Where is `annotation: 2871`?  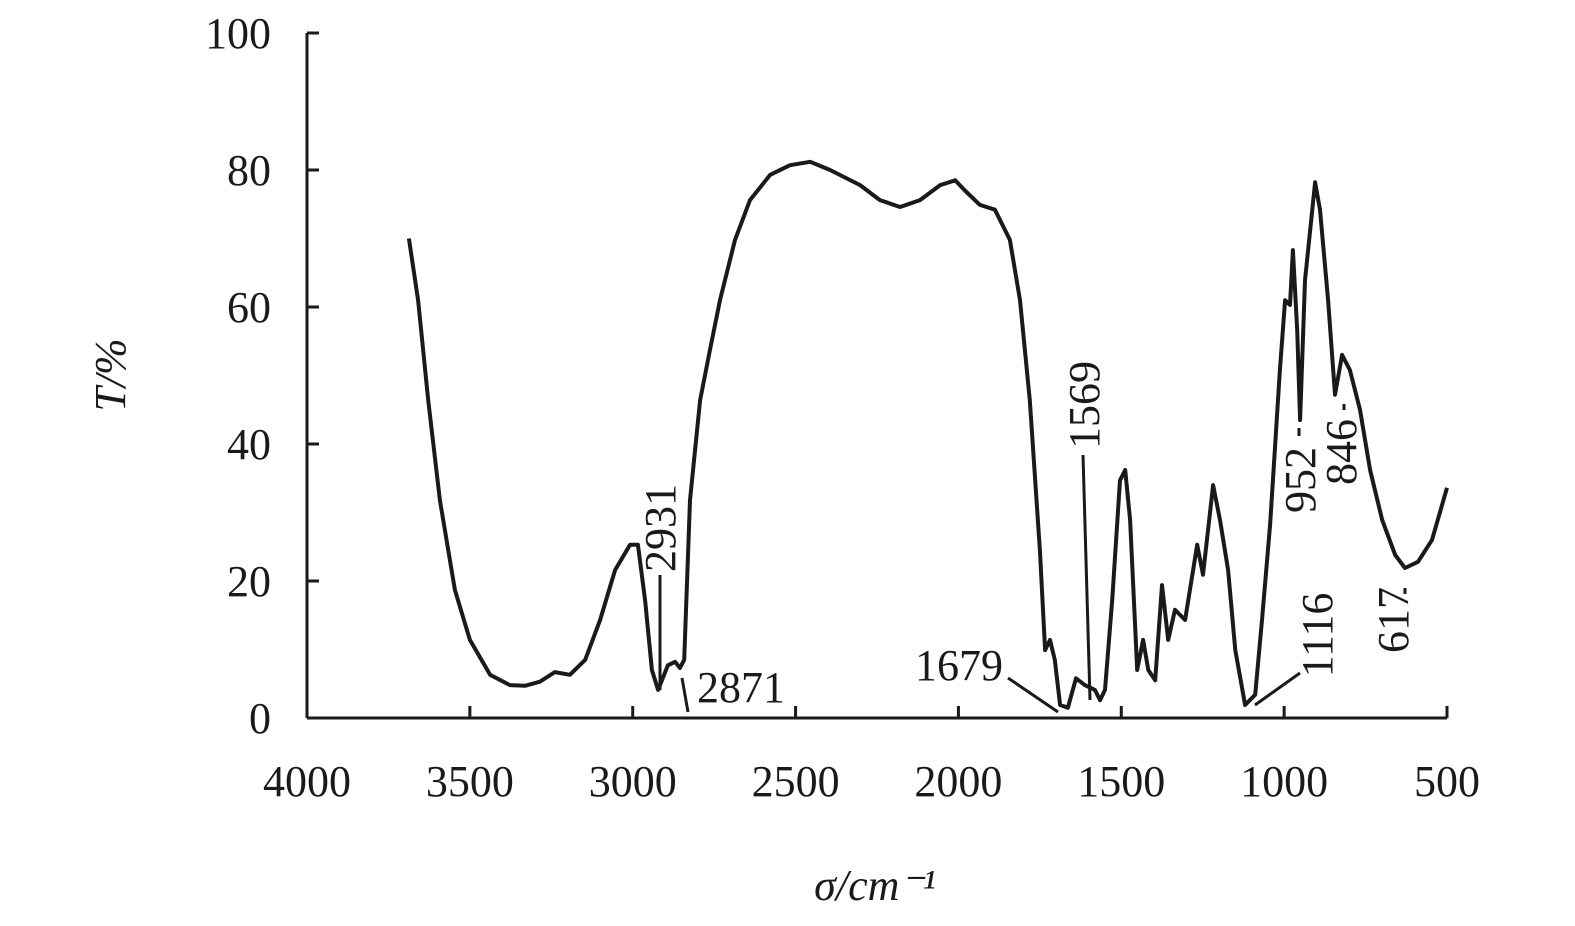 annotation: 2871 is located at coordinates (741, 687).